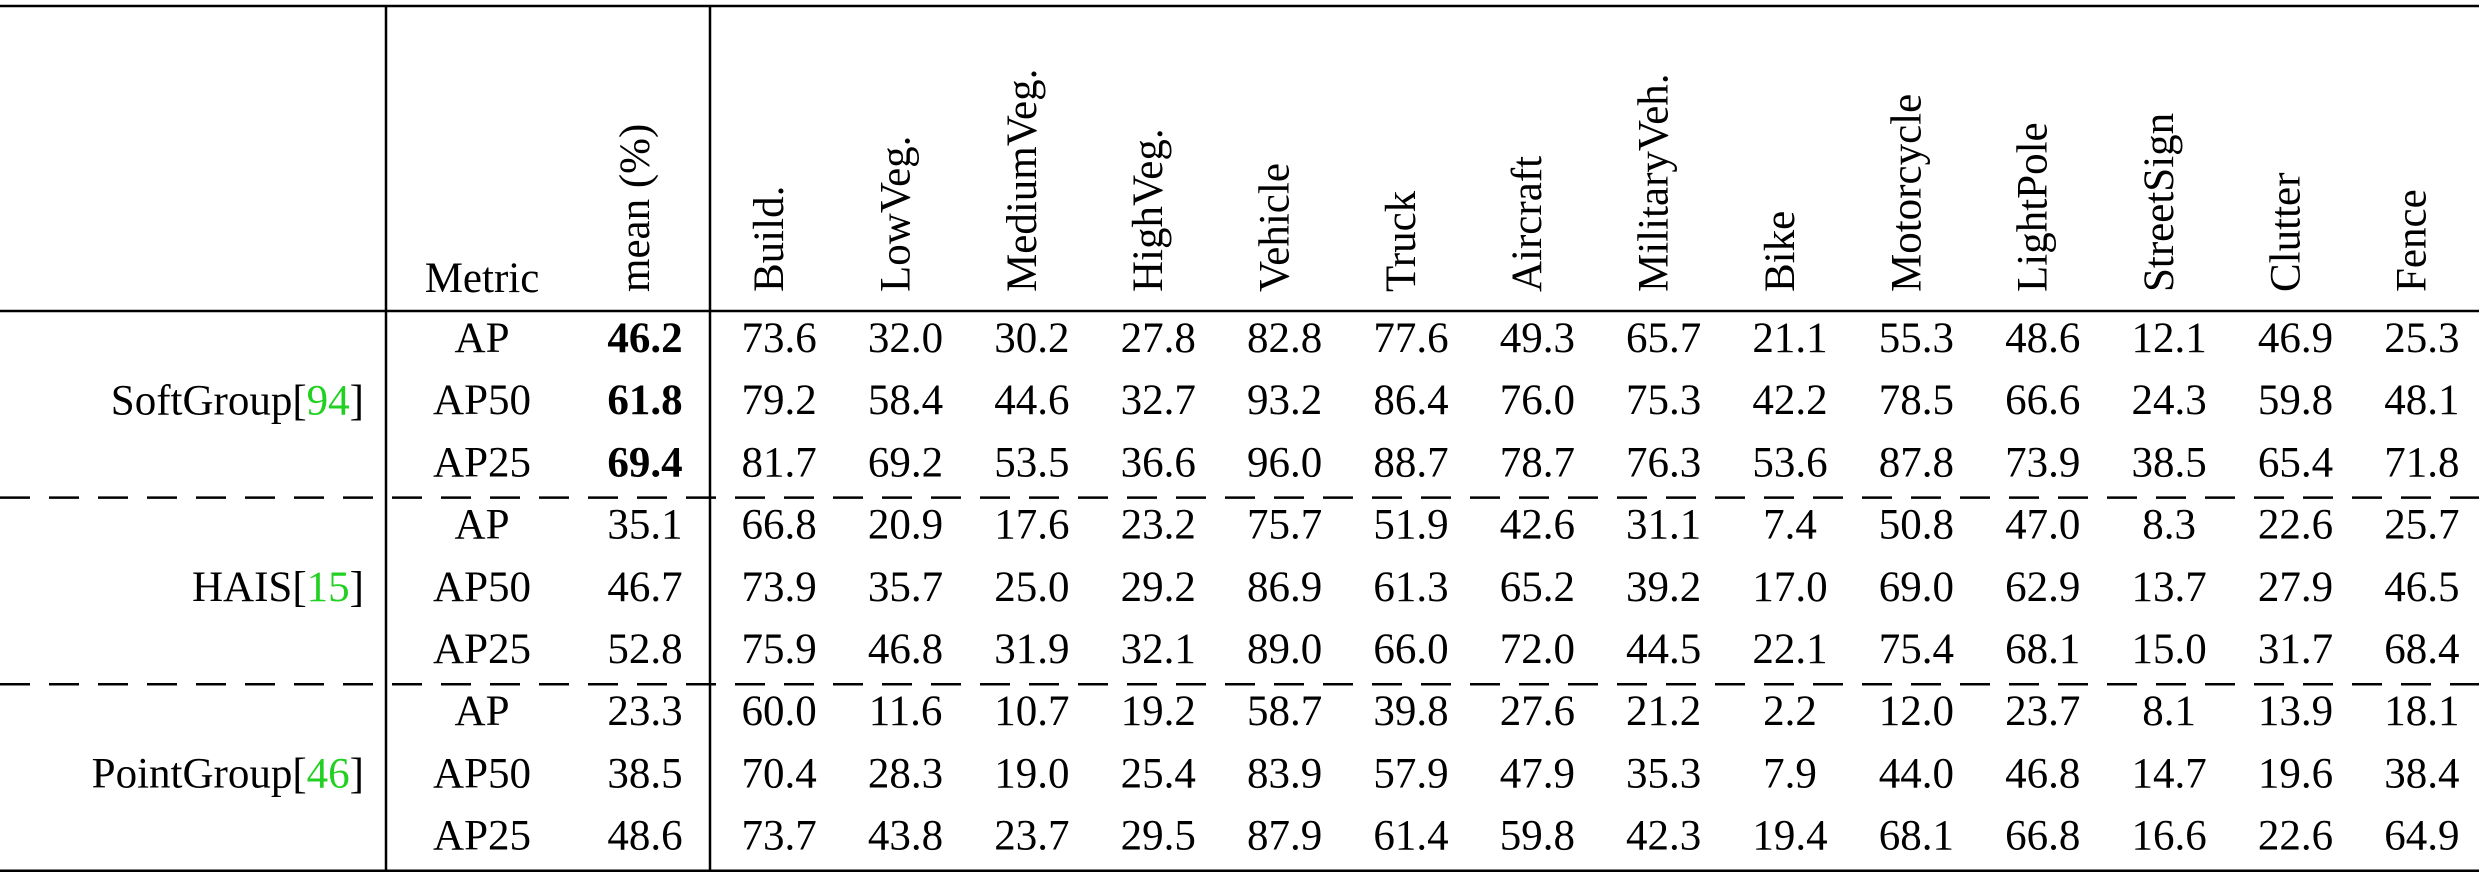 This screenshot has width=2479, height=882. Describe the element at coordinates (905, 587) in the screenshot. I see `cell-value: 35.7` at that location.